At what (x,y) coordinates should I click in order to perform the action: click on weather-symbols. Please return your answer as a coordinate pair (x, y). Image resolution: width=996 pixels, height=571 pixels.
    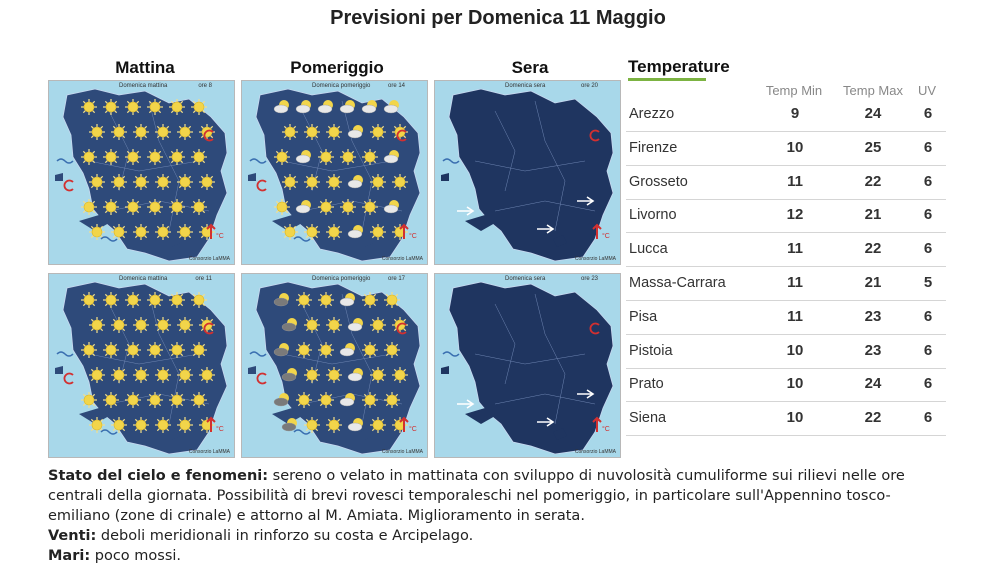
    Looking at the image, I should click on (340, 362).